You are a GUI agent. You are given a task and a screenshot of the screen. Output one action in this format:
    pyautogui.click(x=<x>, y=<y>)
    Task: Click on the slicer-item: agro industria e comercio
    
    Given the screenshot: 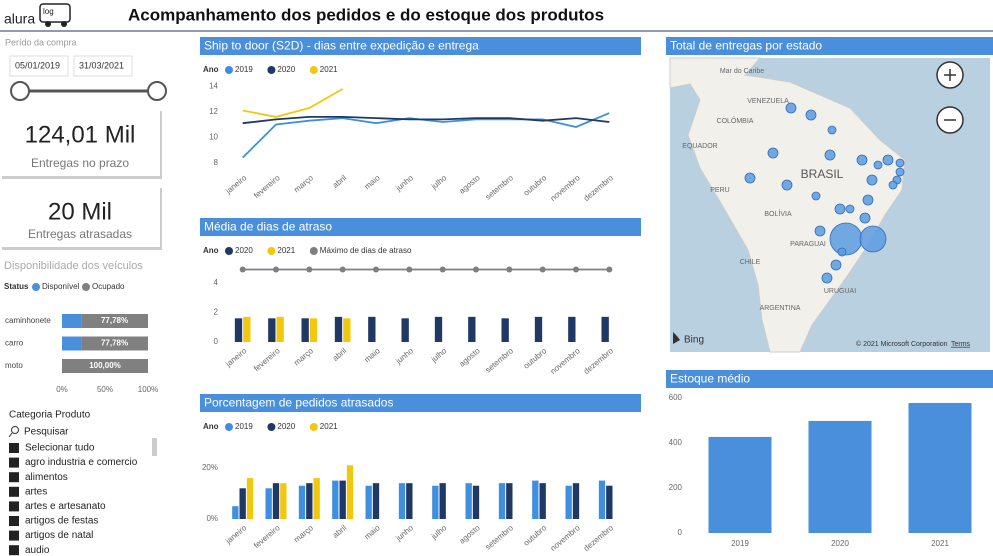 What is the action you would take?
    pyautogui.click(x=81, y=462)
    